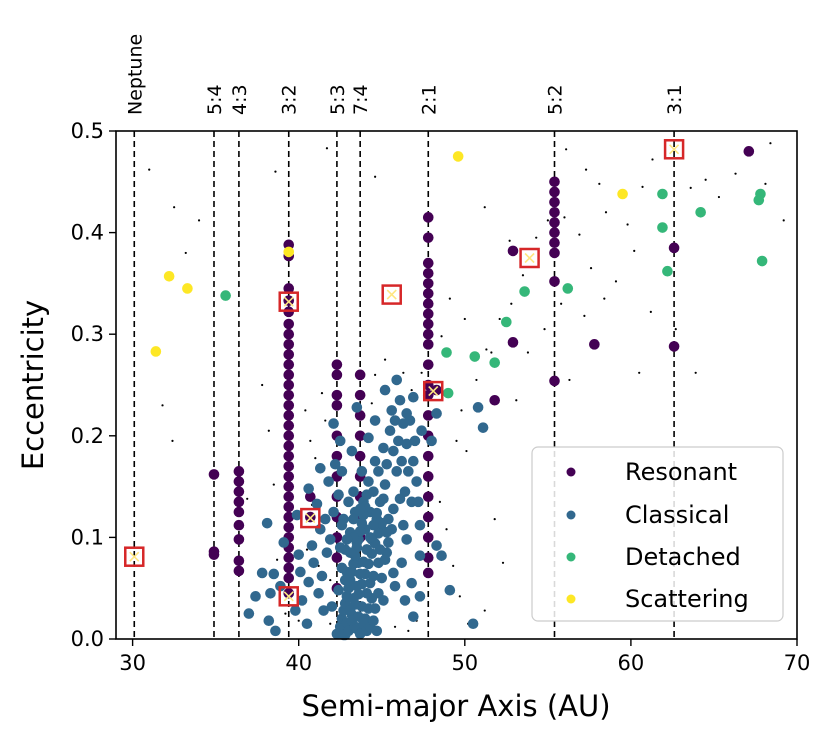 The width and height of the screenshot is (830, 738). What do you see at coordinates (571, 599) in the screenshot?
I see `legend-marker-scattering` at bounding box center [571, 599].